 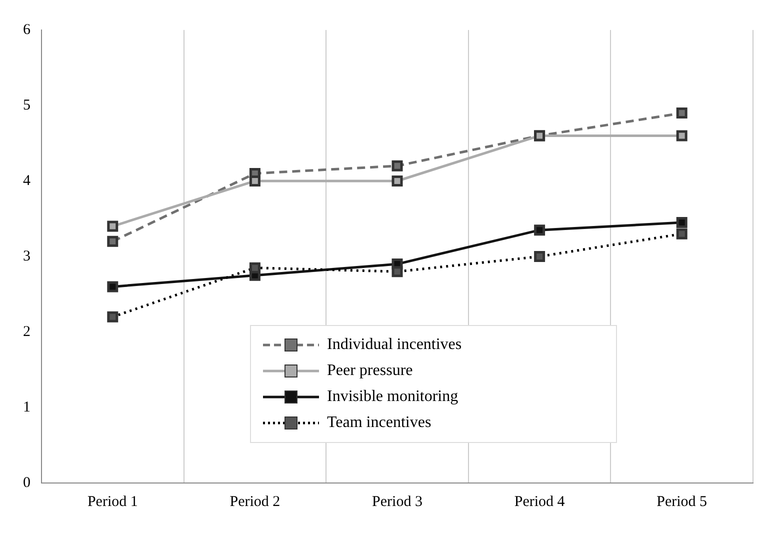 I want to click on y-tick-label: 6, so click(x=27, y=30).